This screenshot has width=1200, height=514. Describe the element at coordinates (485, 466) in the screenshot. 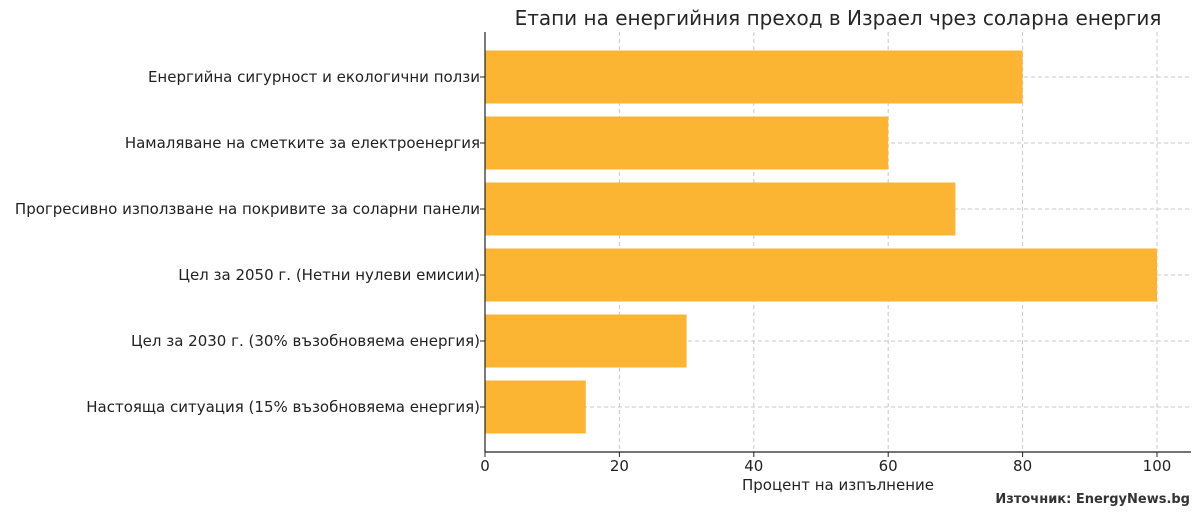

I see `x-tick-label: 0` at that location.